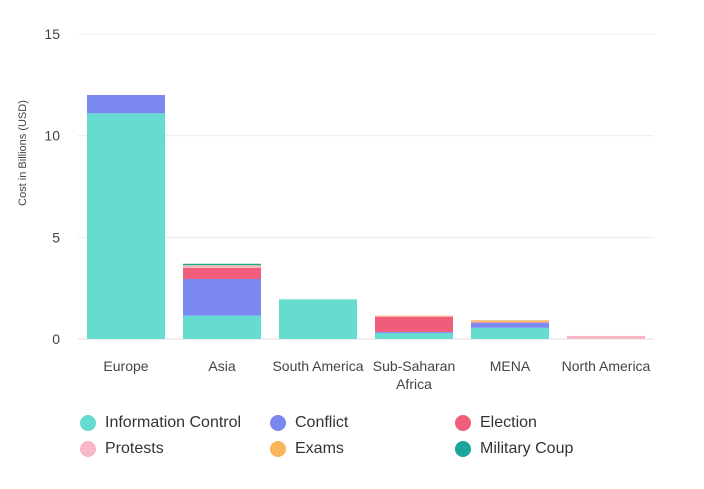 The image size is (704, 489). Describe the element at coordinates (414, 375) in the screenshot. I see `x-category-label: Sub-Saharan Africa` at that location.